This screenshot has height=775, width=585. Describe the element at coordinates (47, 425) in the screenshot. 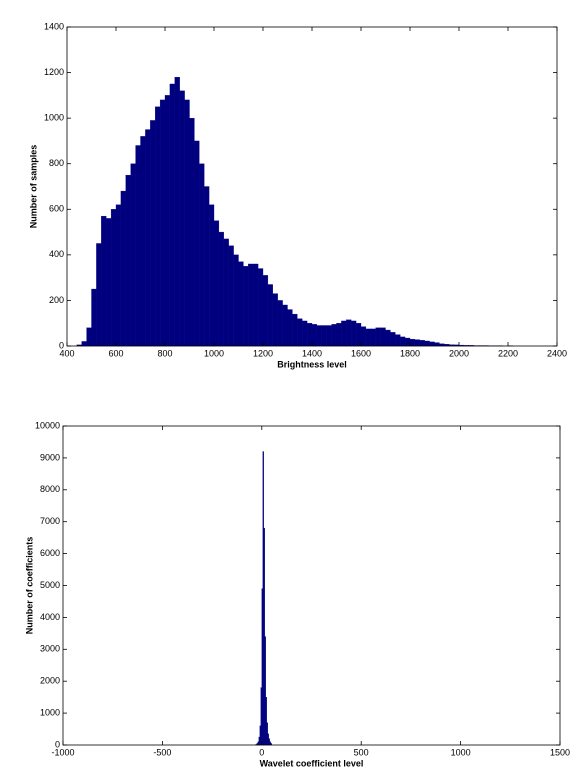

I see `y-tick-label: 10000` at that location.